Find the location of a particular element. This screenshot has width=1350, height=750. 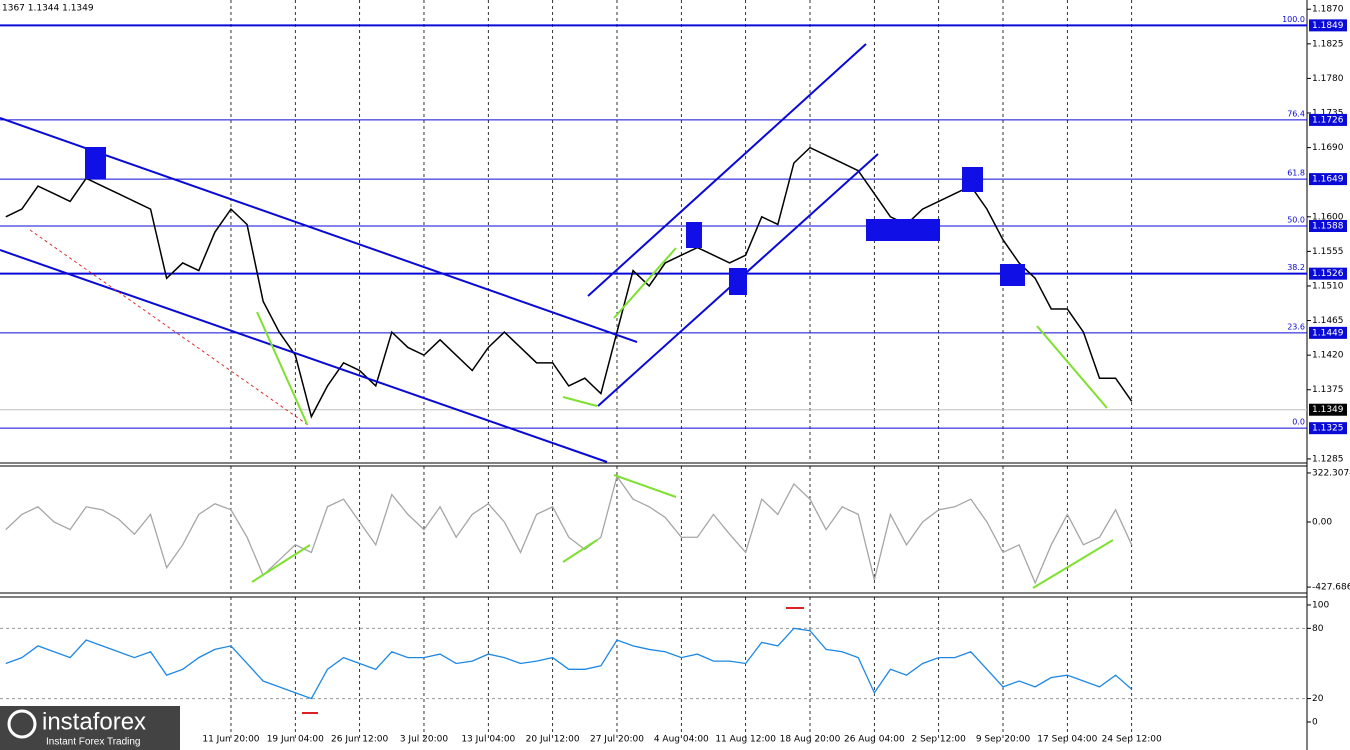

x-tick-label: 24 Sep 12:00 is located at coordinates (1132, 740).